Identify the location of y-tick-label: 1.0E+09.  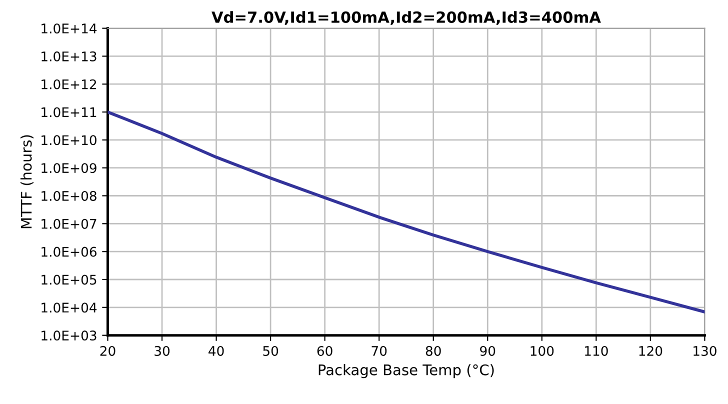
(69, 168).